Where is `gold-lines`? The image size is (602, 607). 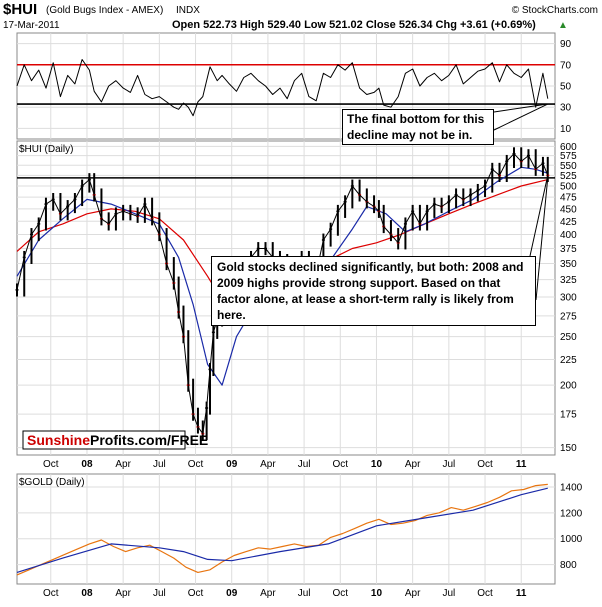 gold-lines is located at coordinates (282, 529).